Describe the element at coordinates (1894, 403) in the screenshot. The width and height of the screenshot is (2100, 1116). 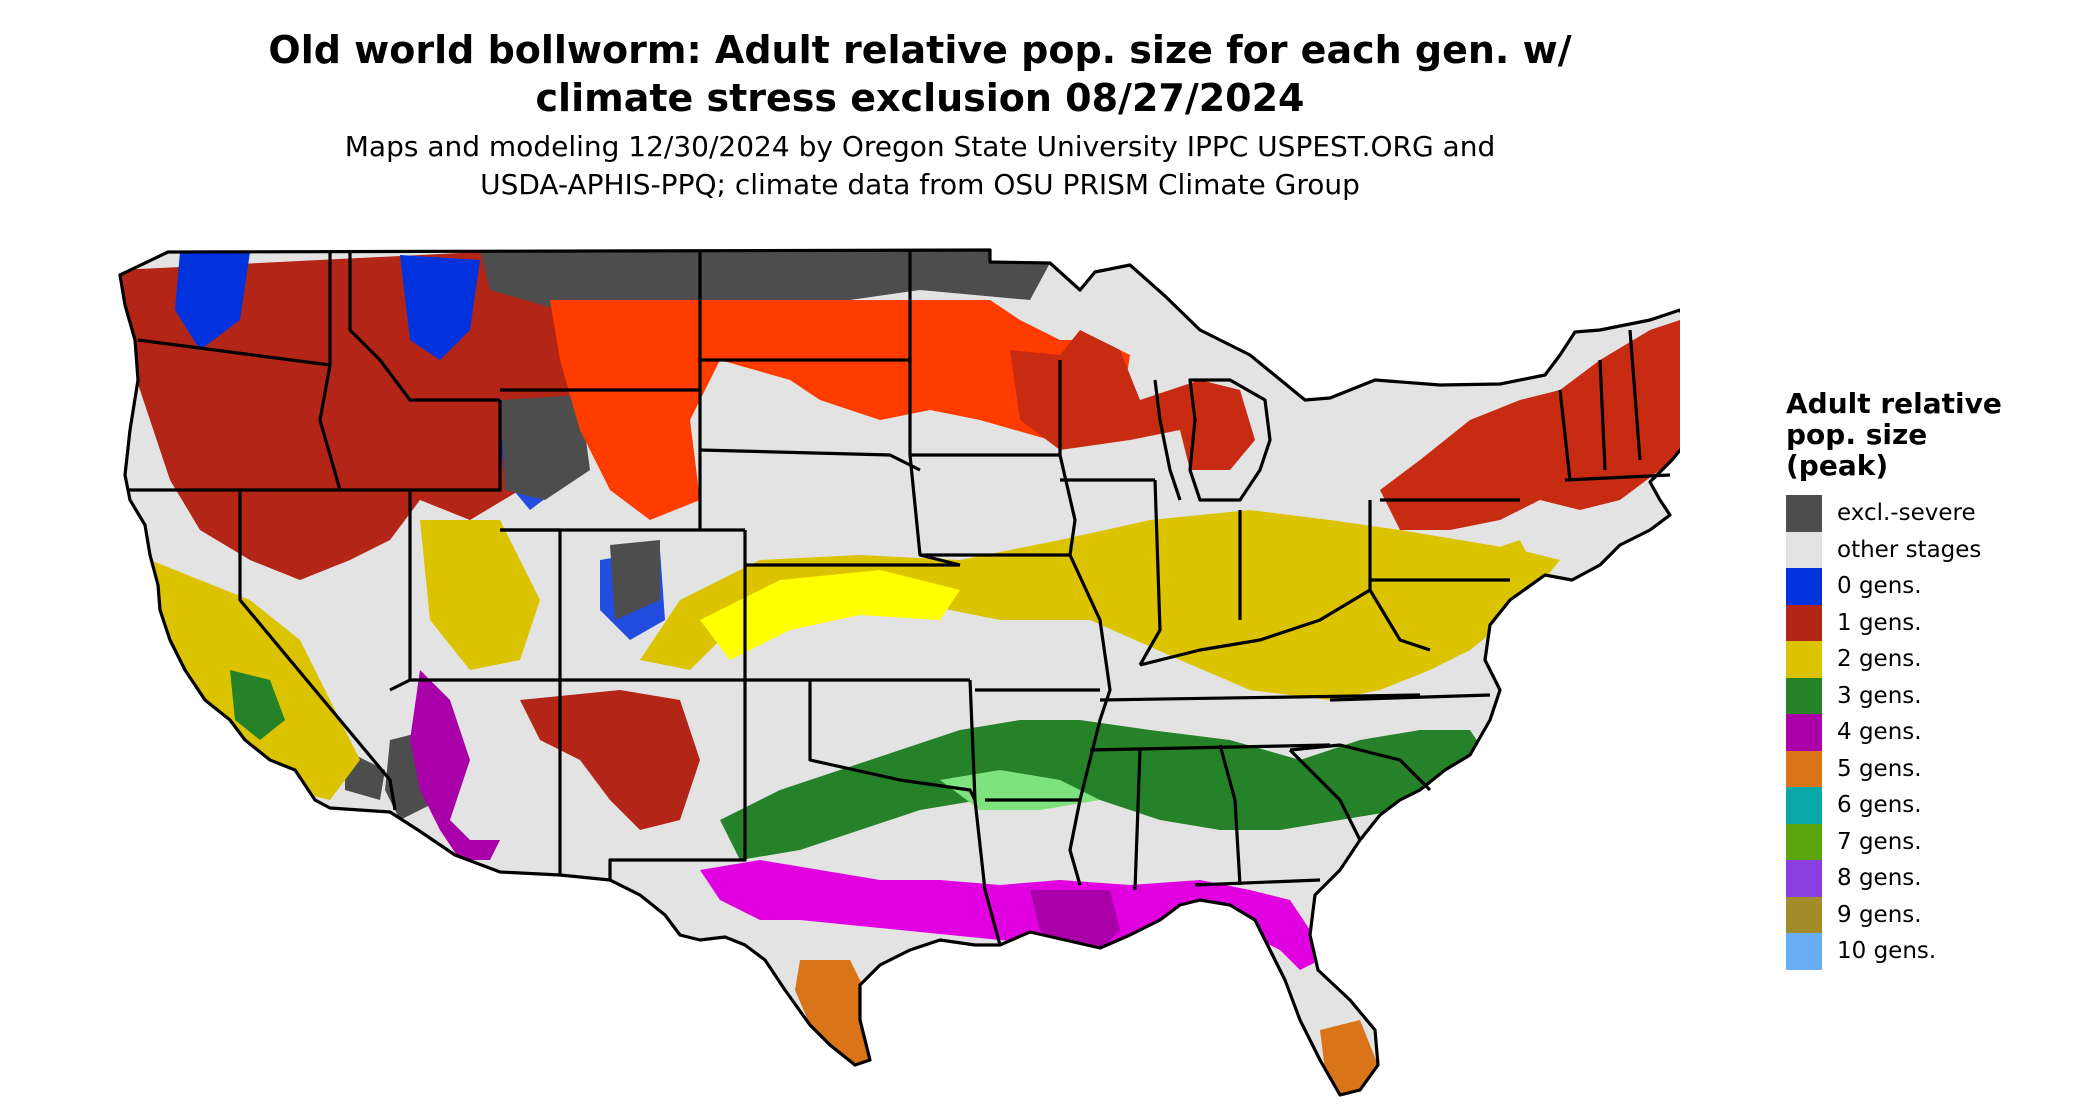
I see `legend-title-line1: Adult relative` at that location.